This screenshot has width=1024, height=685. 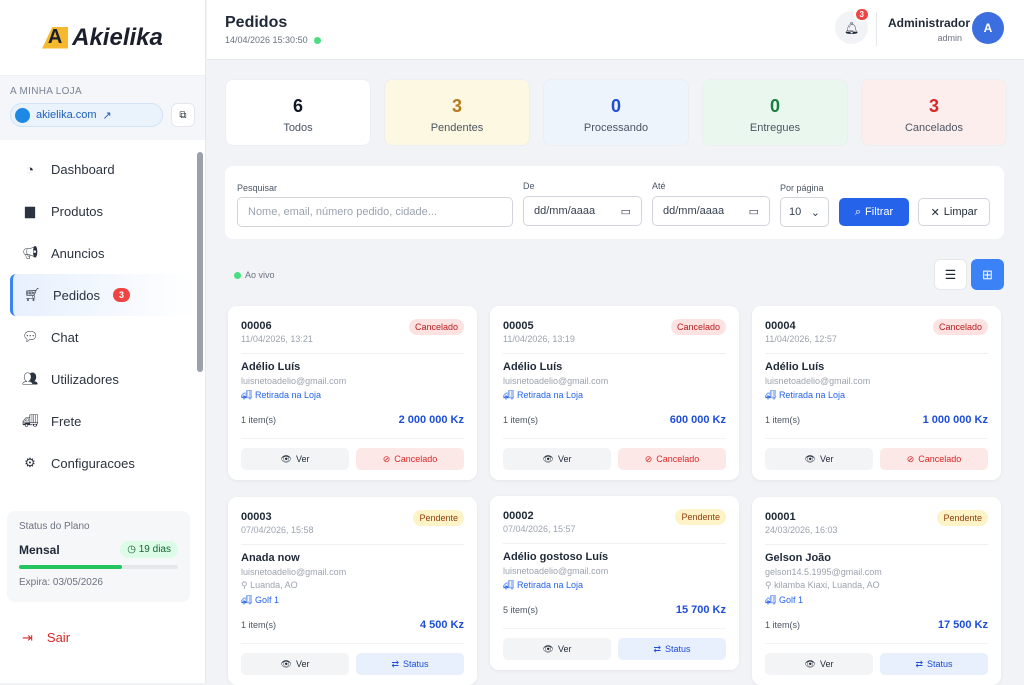 I want to click on clear-button: ✕ Limpar, so click(x=954, y=212).